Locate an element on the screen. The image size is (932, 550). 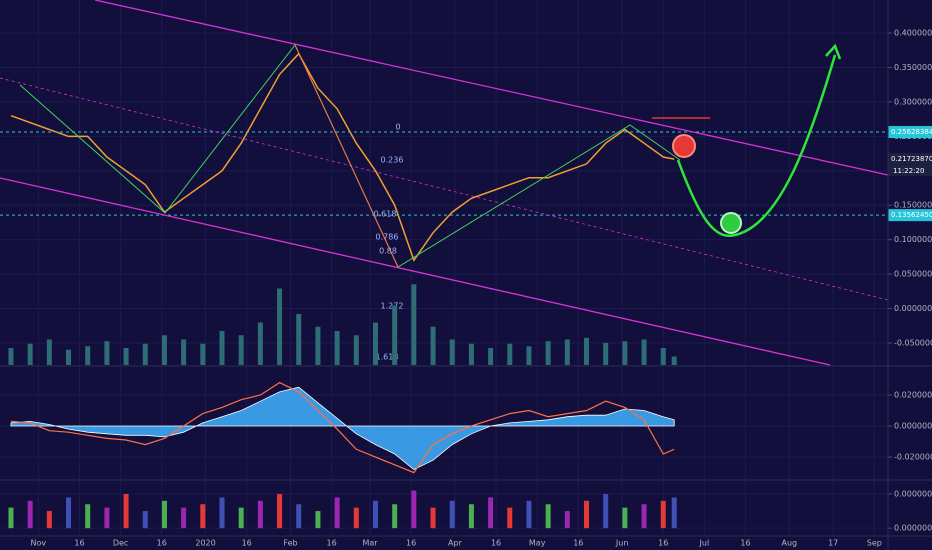
macd-line is located at coordinates (342, 427).